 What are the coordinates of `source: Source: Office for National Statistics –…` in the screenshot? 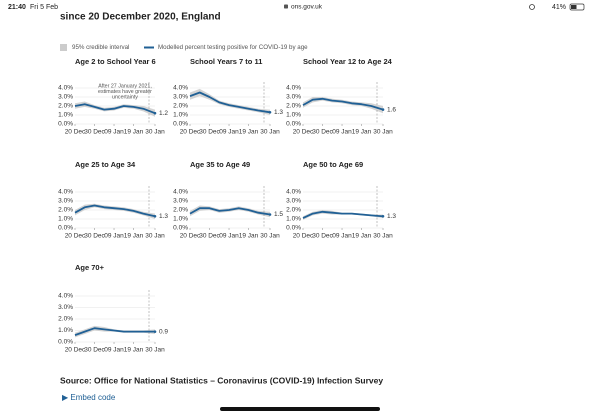 It's located at (221, 380).